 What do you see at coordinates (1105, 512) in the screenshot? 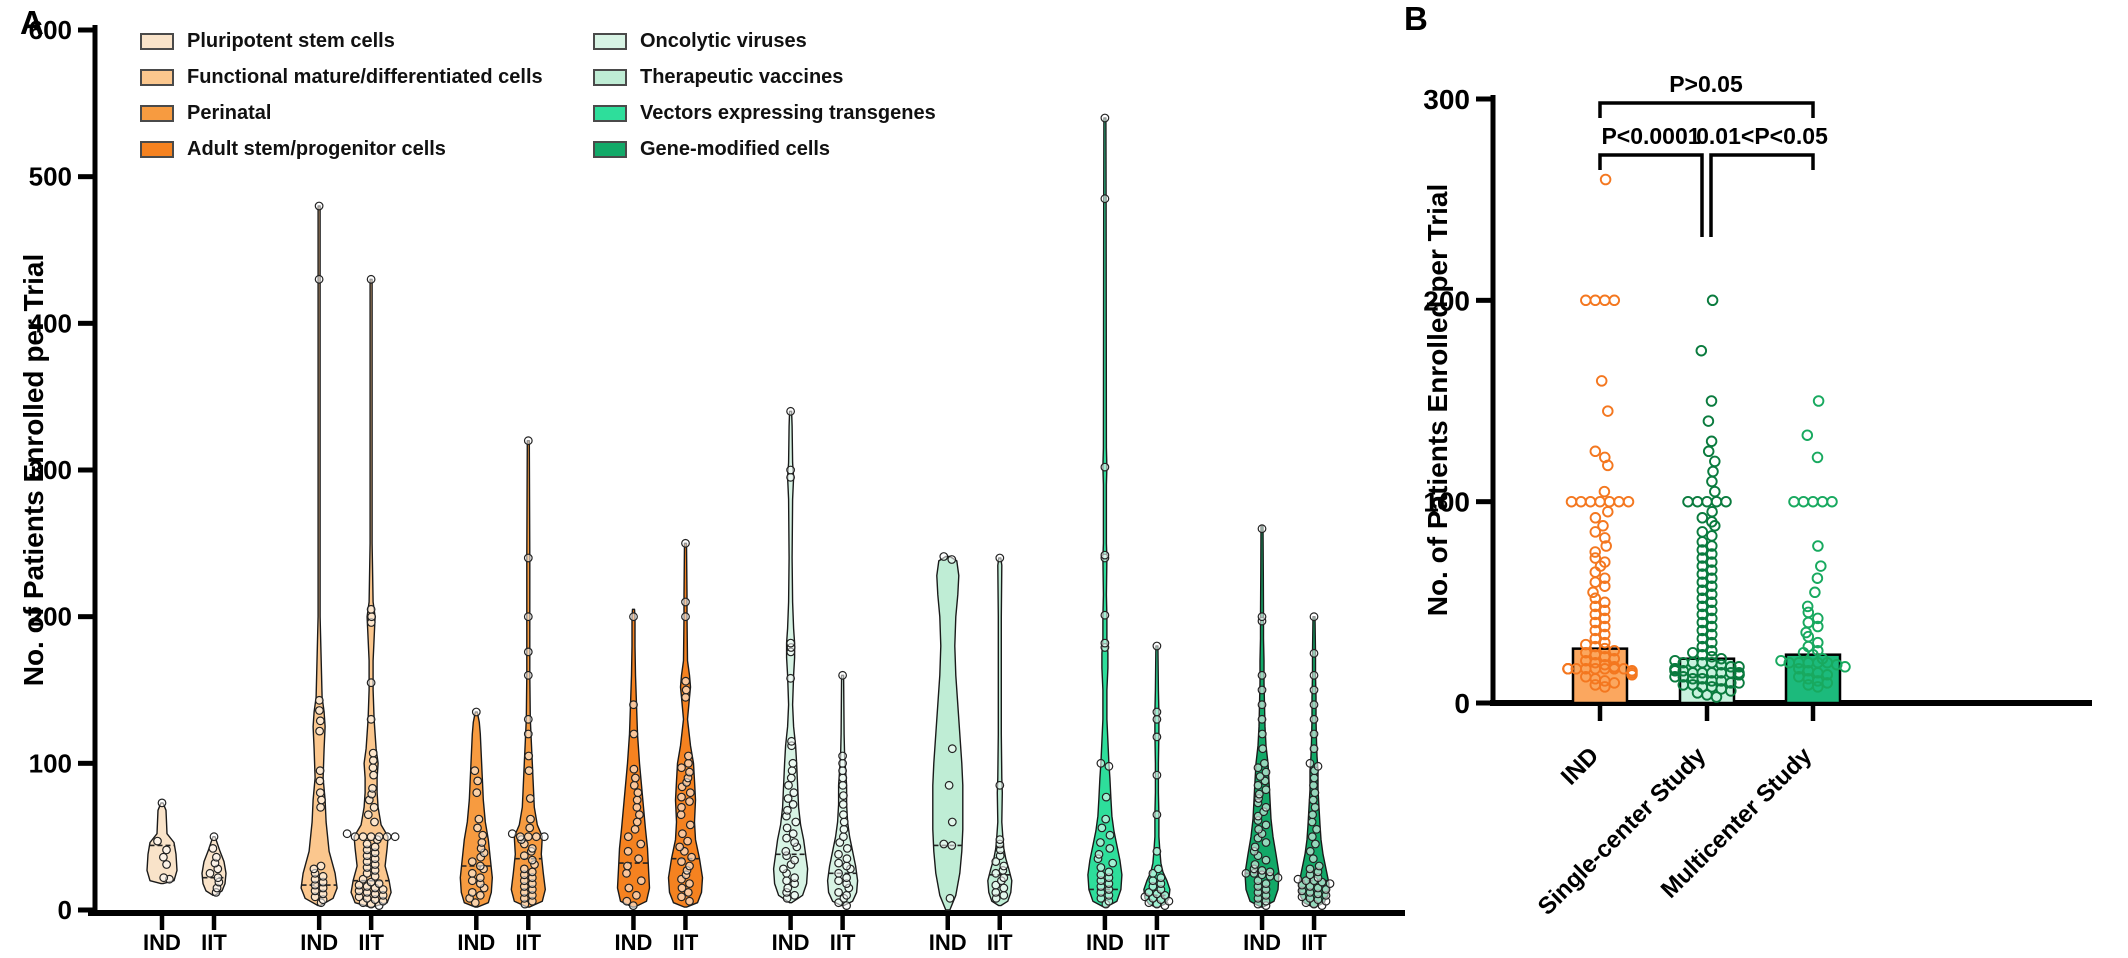
I see `violin-ind-vectors-expressing-transgenes` at bounding box center [1105, 512].